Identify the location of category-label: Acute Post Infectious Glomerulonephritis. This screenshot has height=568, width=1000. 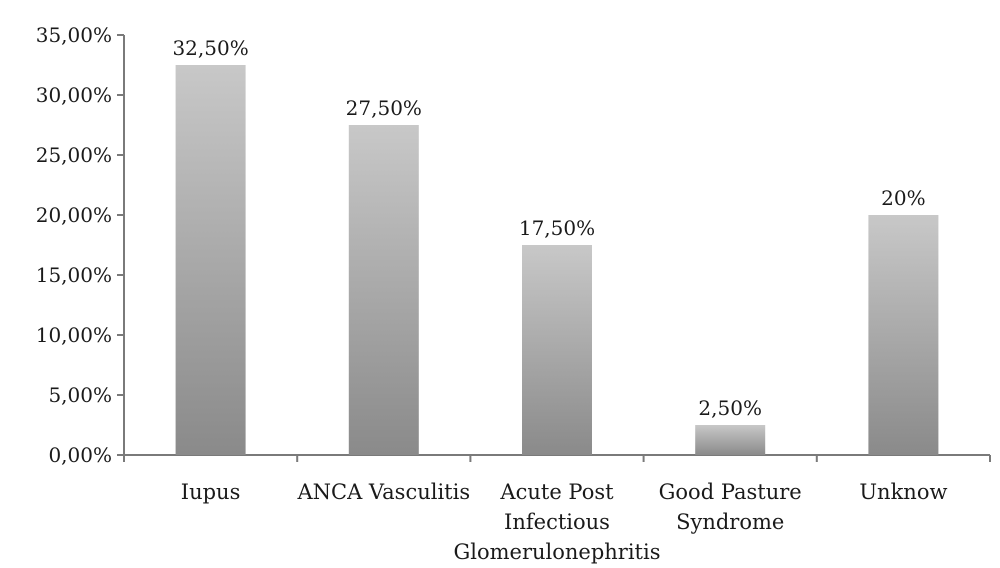
(556, 522).